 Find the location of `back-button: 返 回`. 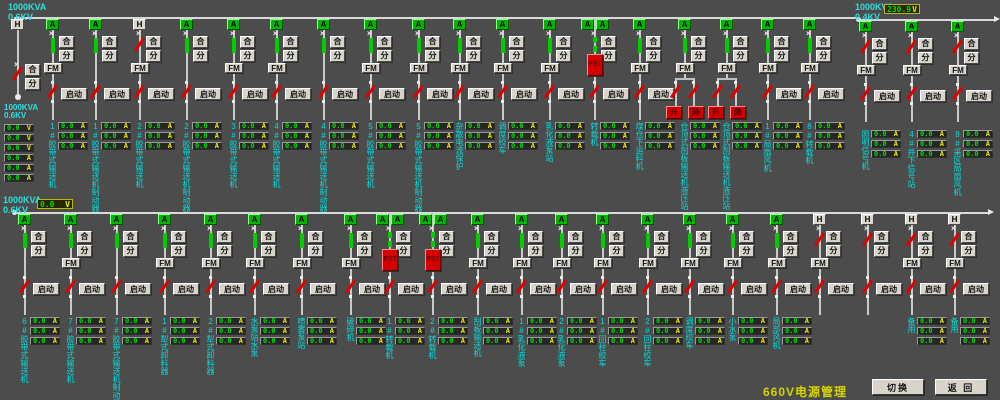

back-button: 返 回 is located at coordinates (961, 387).